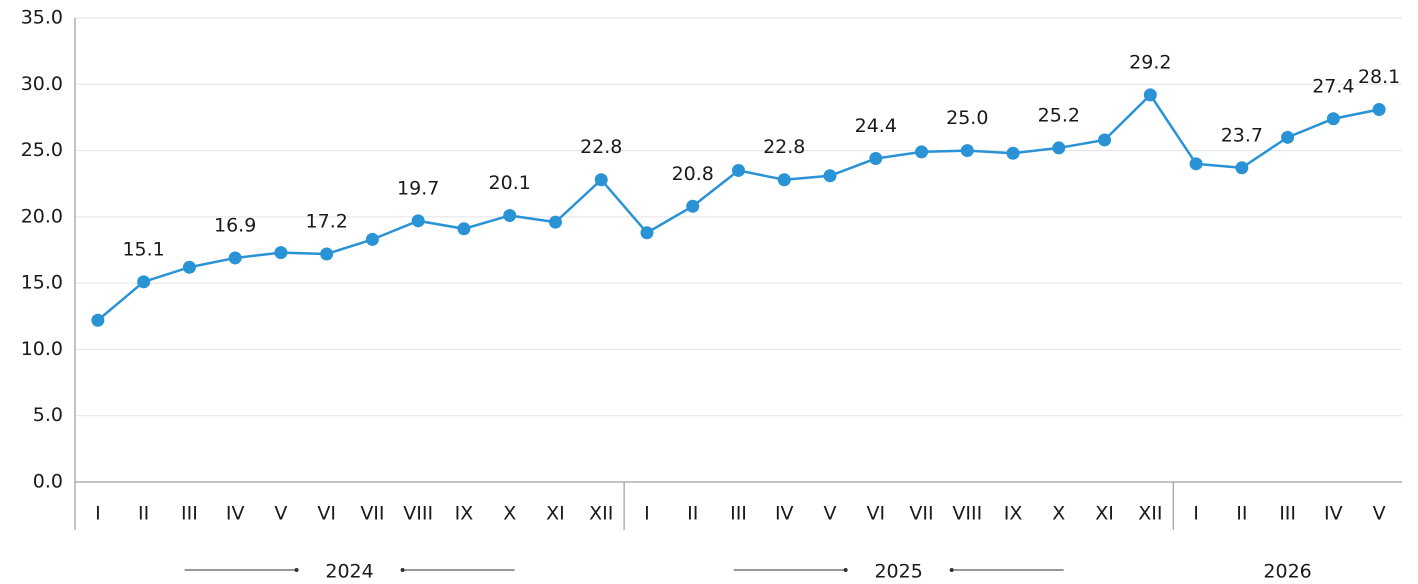 The height and width of the screenshot is (584, 1418). I want to click on data-label: 17.2, so click(327, 221).